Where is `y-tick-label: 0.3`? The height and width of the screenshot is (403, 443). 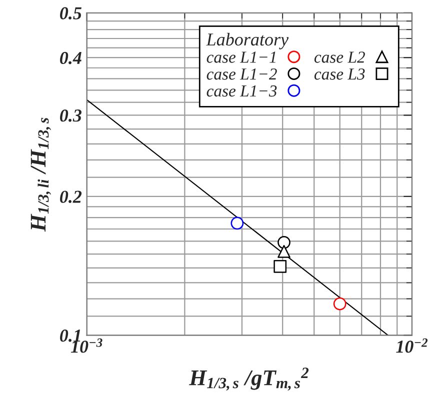
y-tick-label: 0.3 is located at coordinates (71, 115).